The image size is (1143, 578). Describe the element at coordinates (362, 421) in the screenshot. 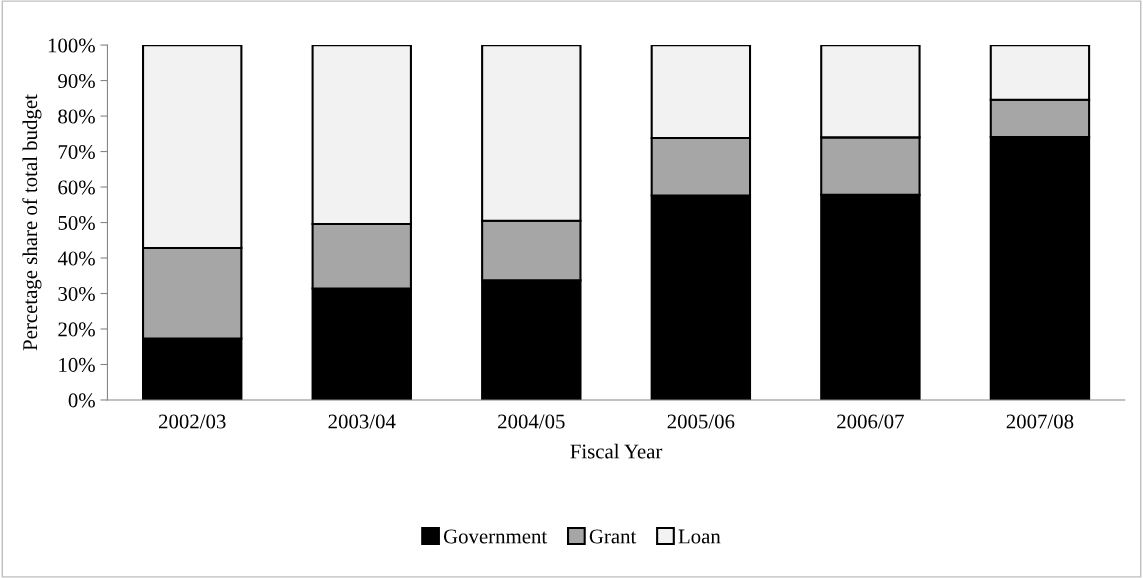

I see `x-tick-label: 2003/04` at that location.